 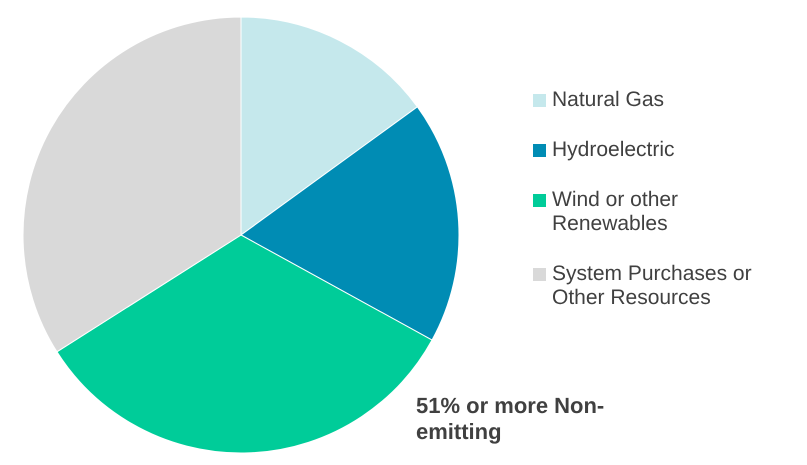 I want to click on text: 51% or more Non-emitting, so click(x=511, y=419).